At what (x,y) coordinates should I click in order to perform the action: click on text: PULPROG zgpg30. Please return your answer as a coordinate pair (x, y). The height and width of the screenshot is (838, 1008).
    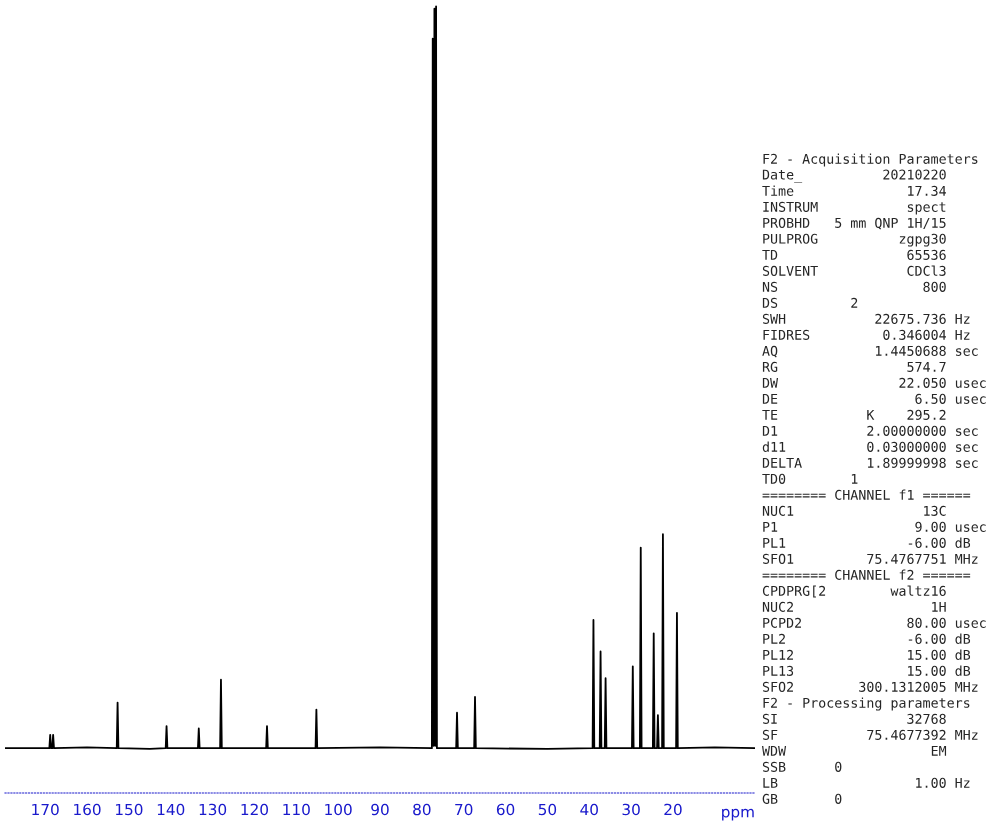
    Looking at the image, I should click on (854, 240).